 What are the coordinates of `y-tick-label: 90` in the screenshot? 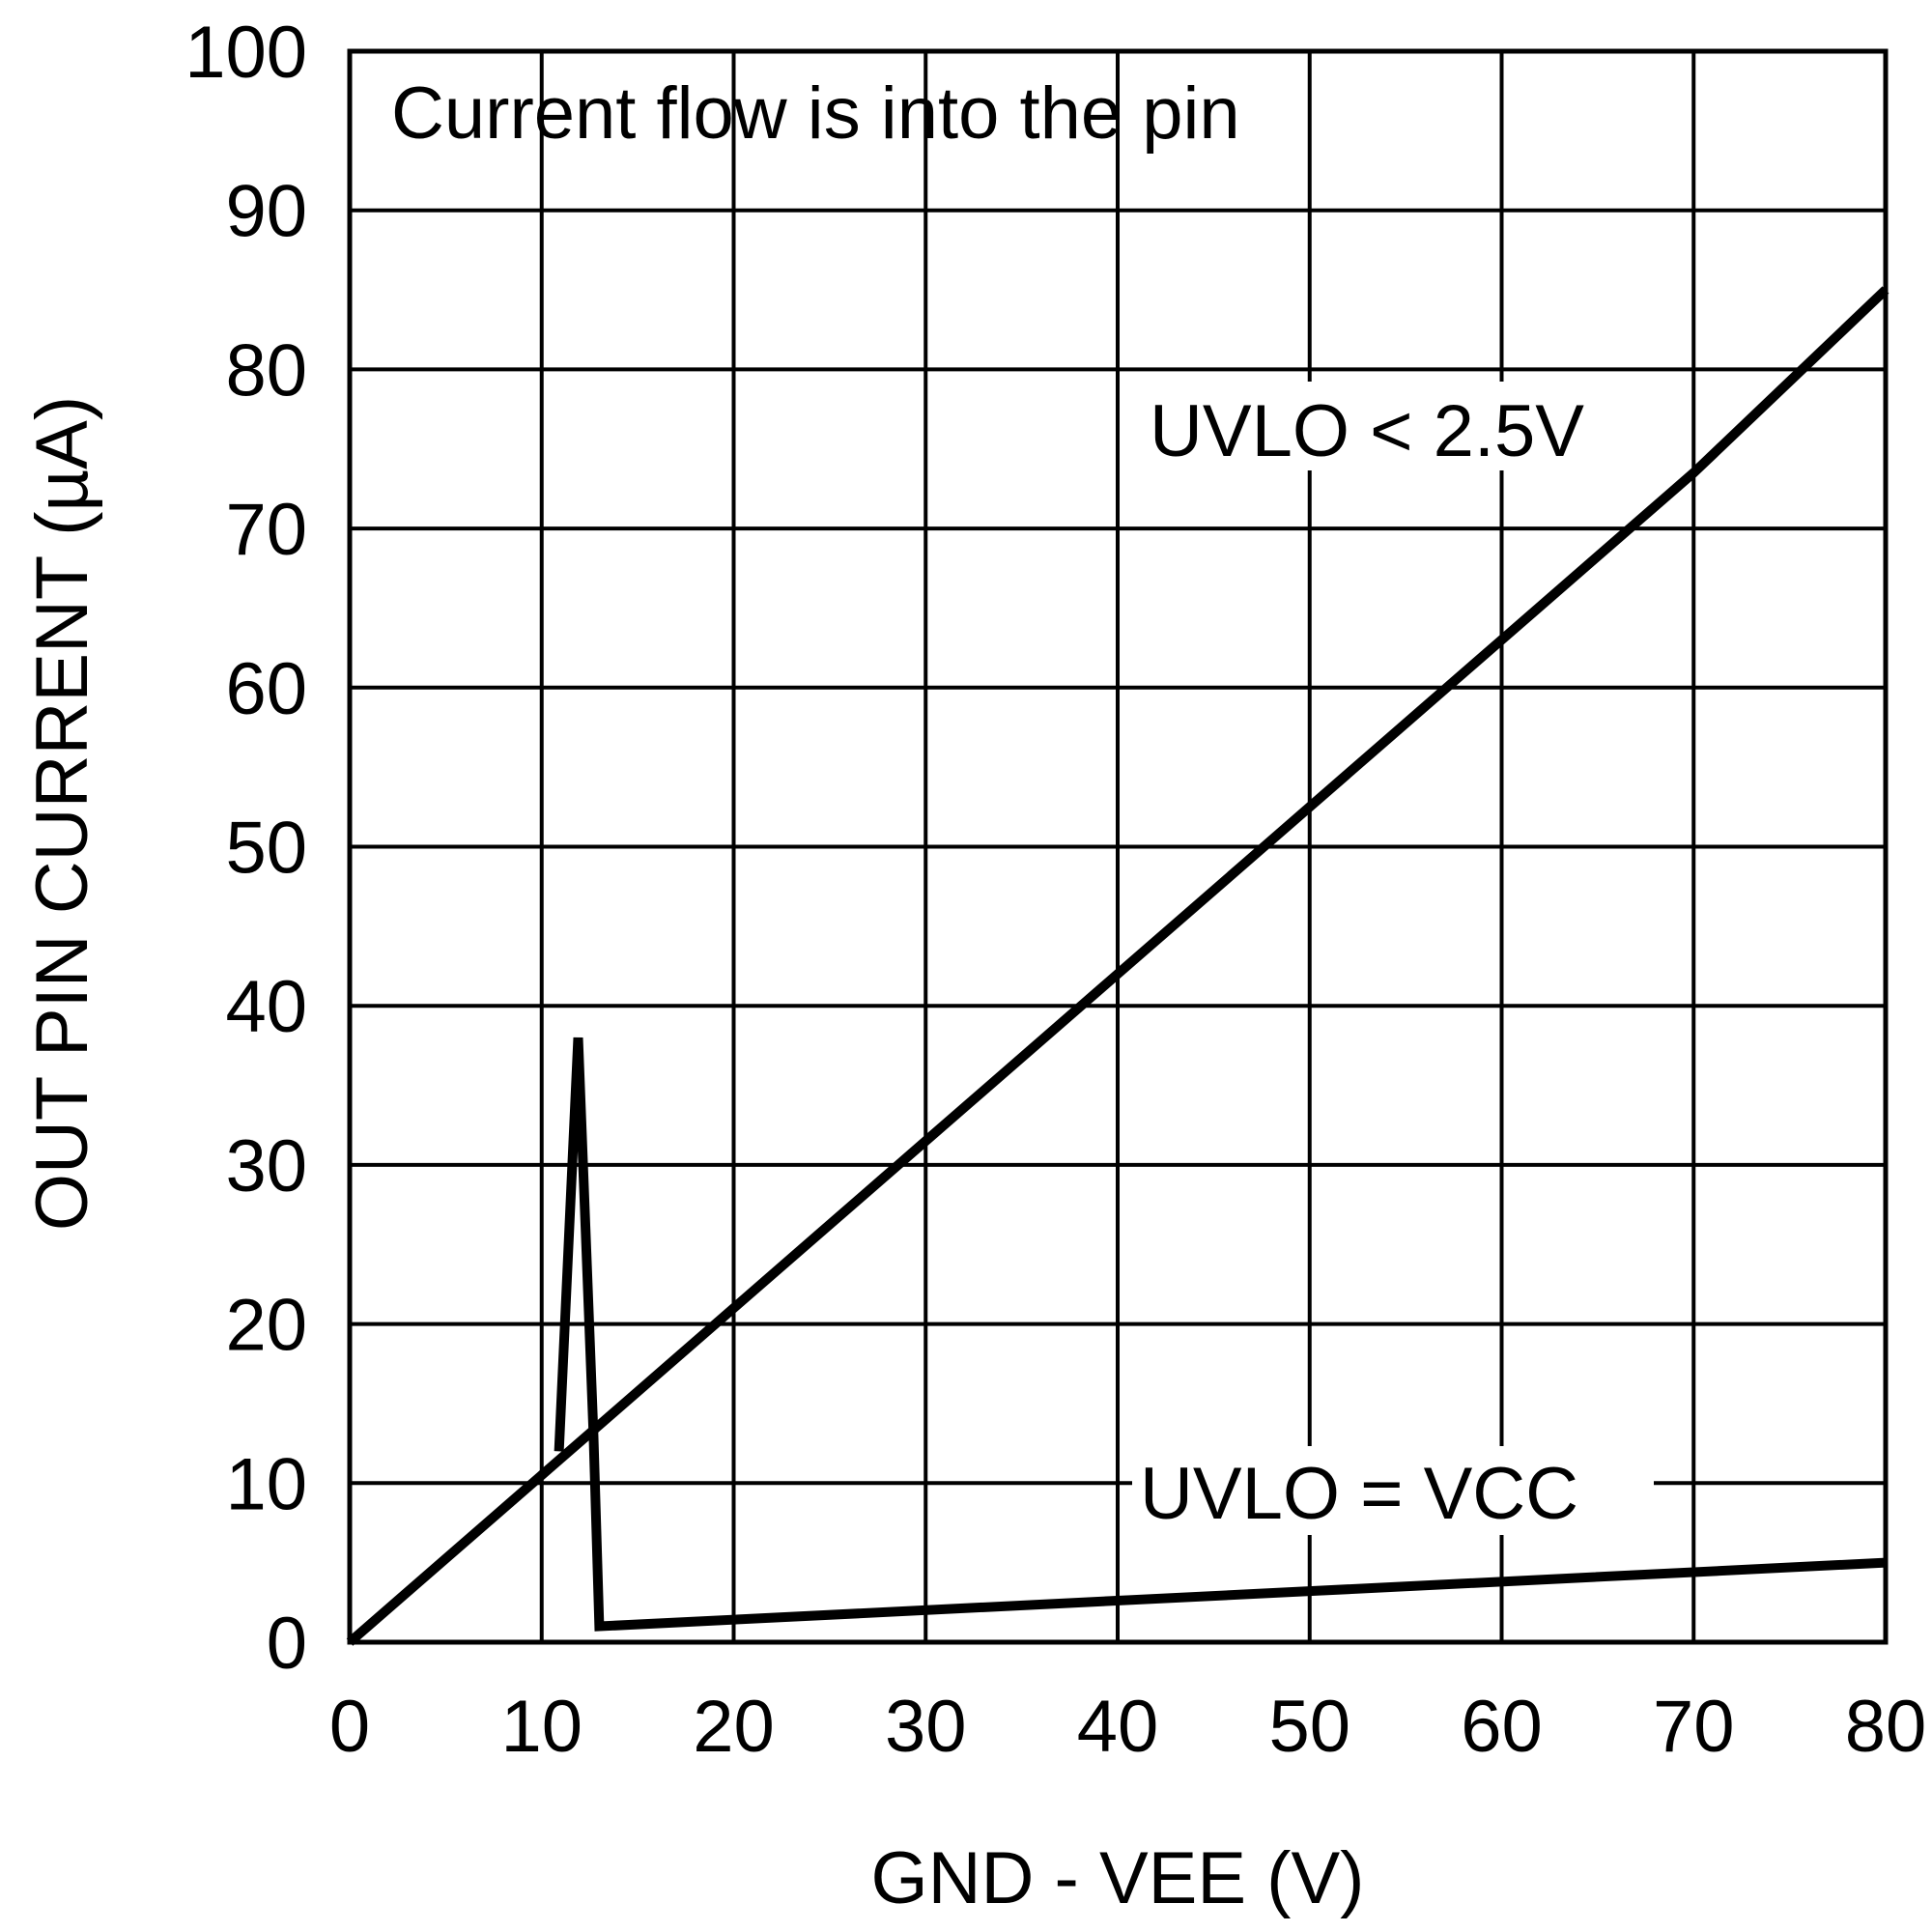 It's located at (266, 212).